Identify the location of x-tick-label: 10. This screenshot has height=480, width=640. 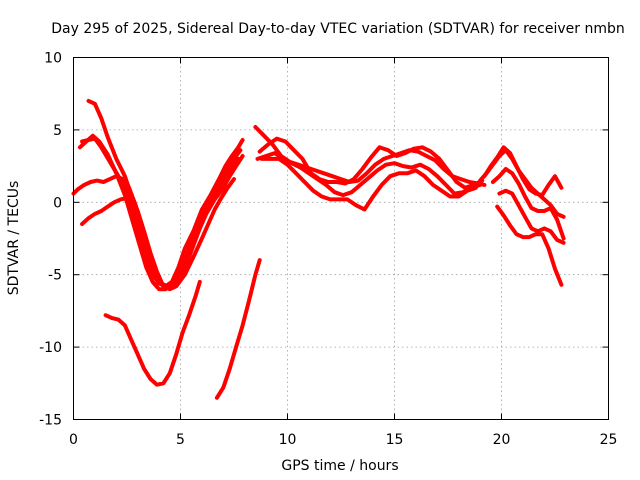
(288, 440).